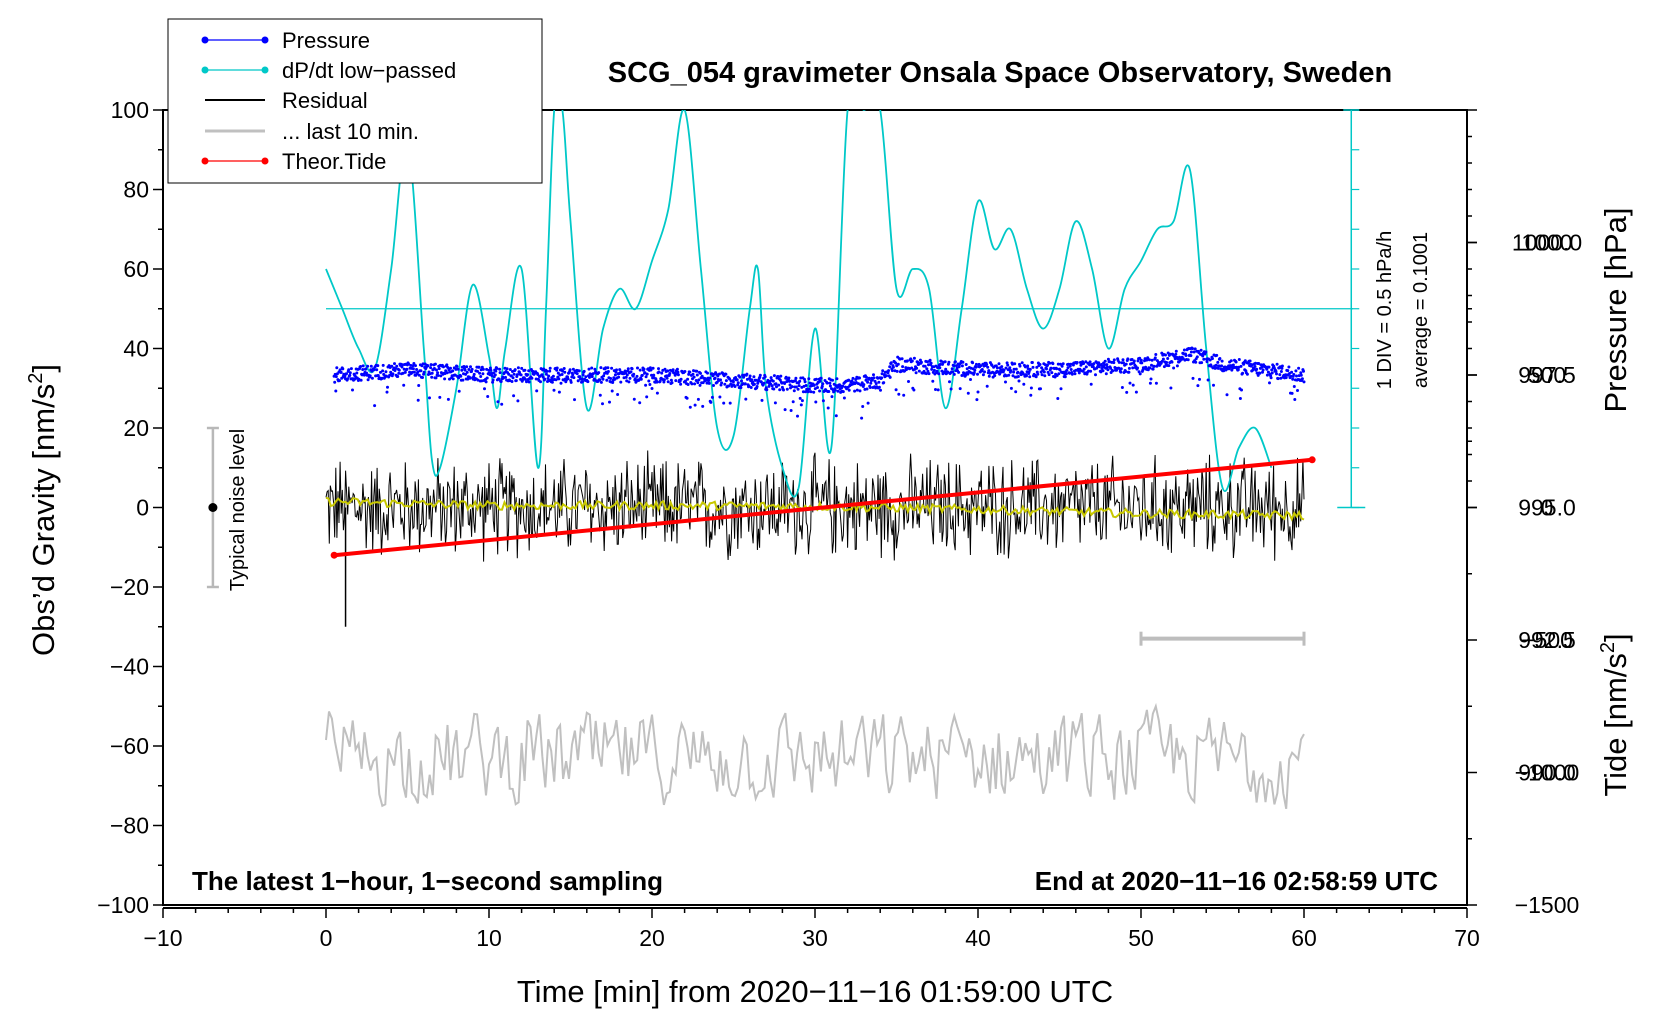 The image size is (1660, 1020). Describe the element at coordinates (129, 587) in the screenshot. I see `y-tick-label: −20` at that location.